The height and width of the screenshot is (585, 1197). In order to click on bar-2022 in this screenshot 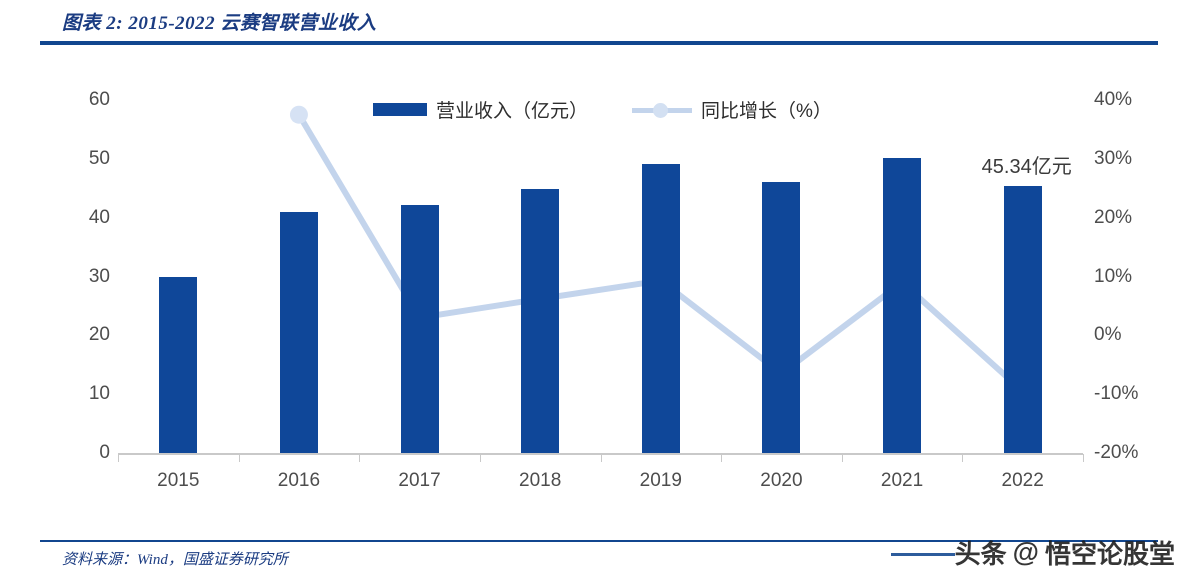, I will do `click(1022, 319)`.